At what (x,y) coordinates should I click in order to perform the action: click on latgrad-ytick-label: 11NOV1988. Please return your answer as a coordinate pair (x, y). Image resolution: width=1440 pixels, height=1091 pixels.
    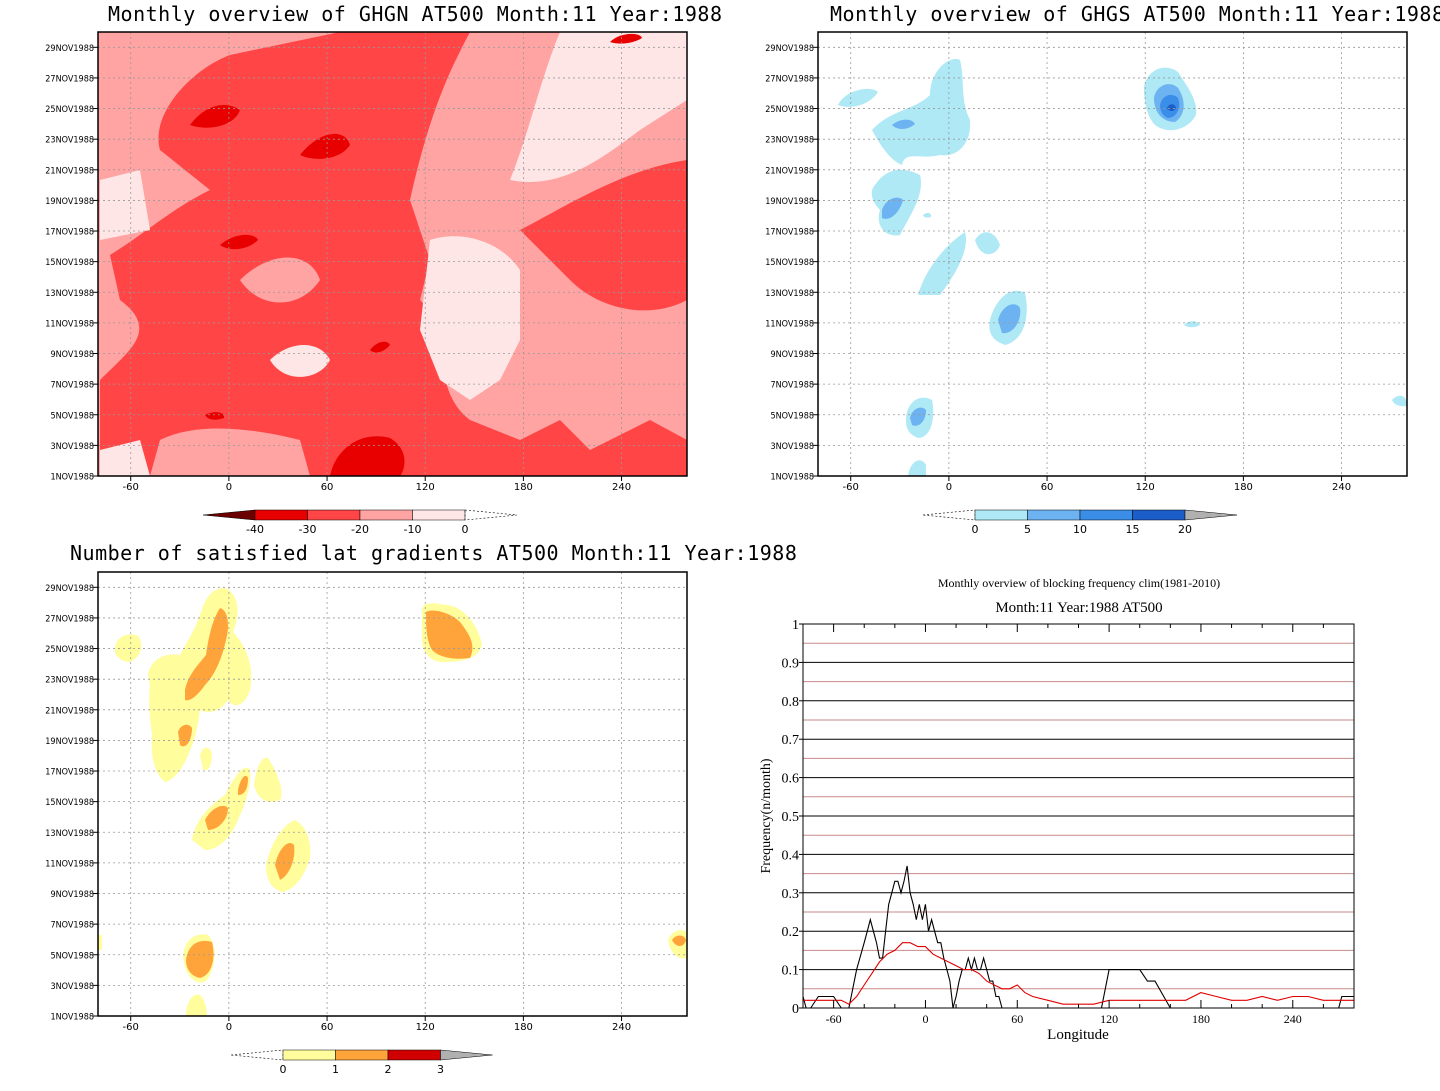
    Looking at the image, I should click on (69, 864).